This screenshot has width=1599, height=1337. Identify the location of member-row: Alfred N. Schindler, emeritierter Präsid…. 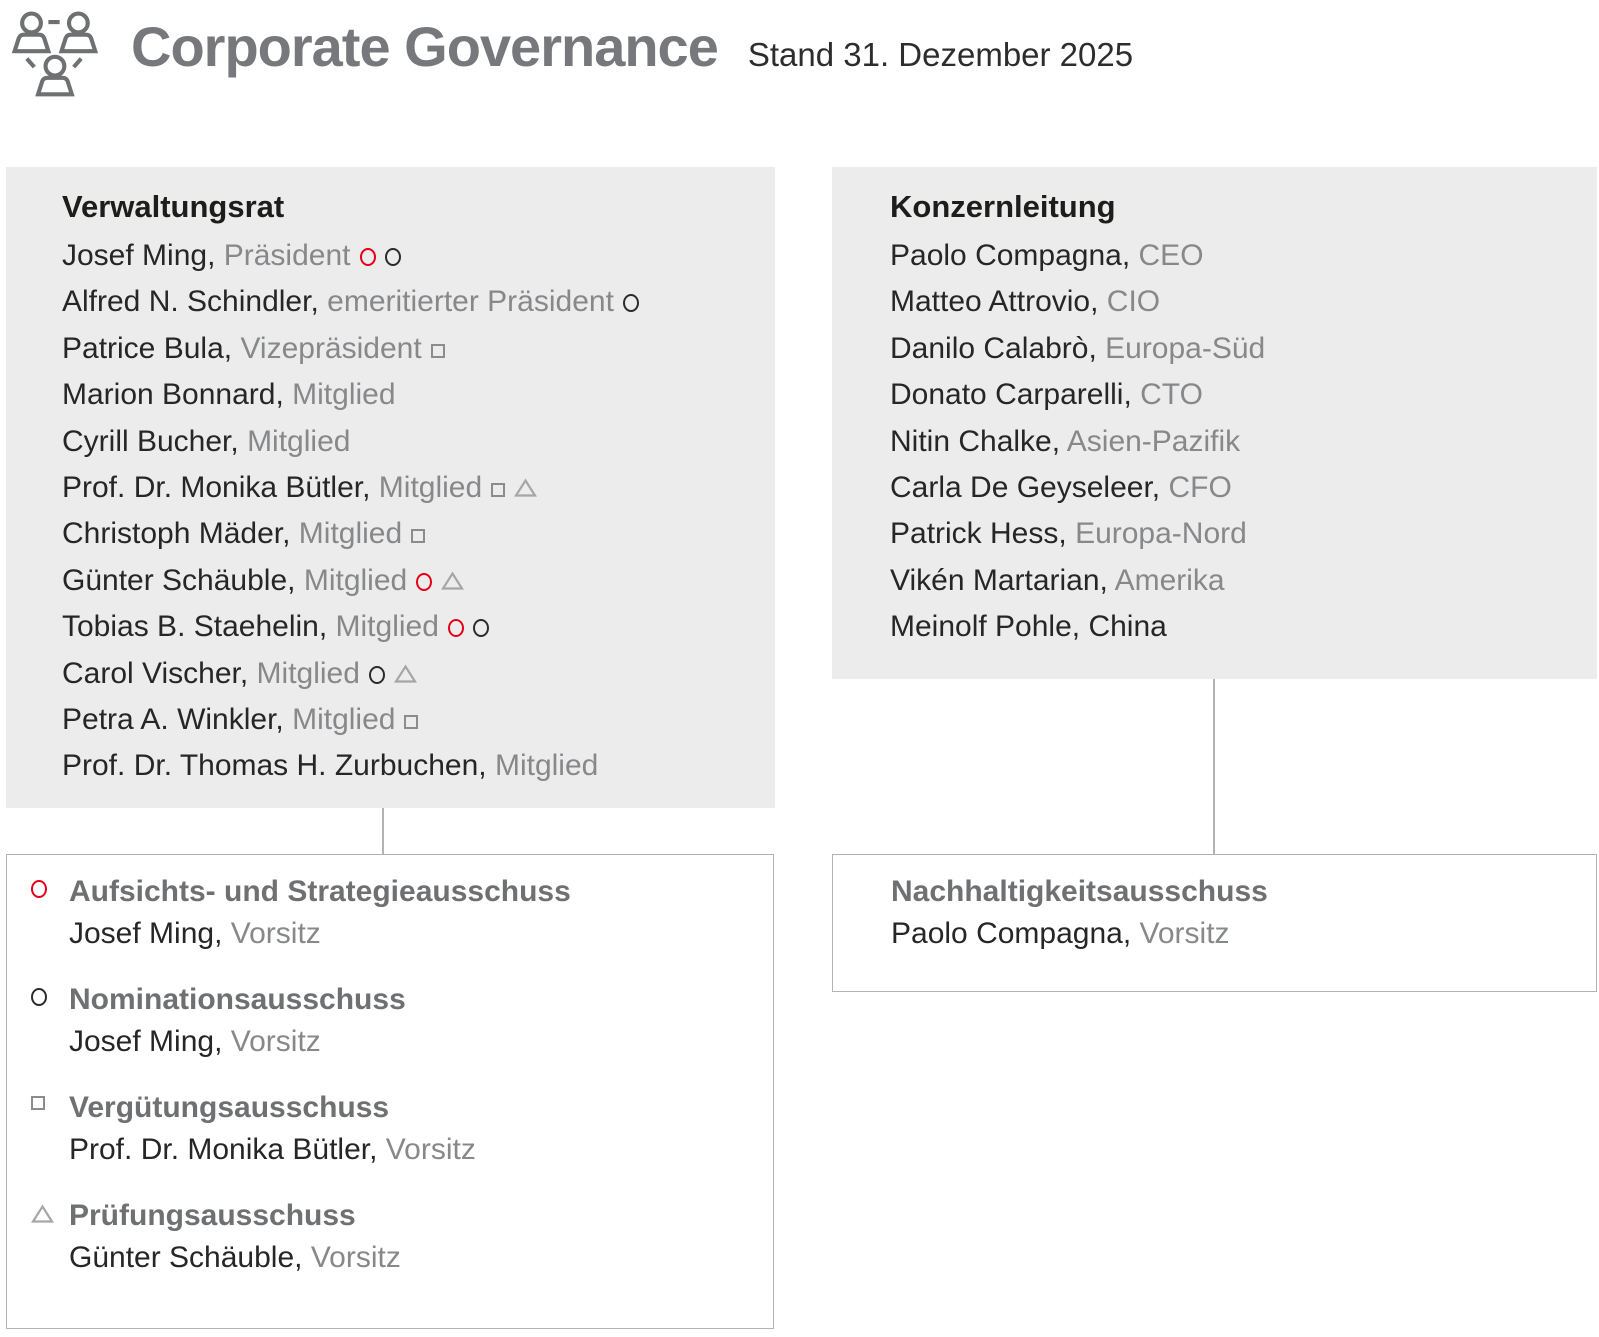
(413, 302).